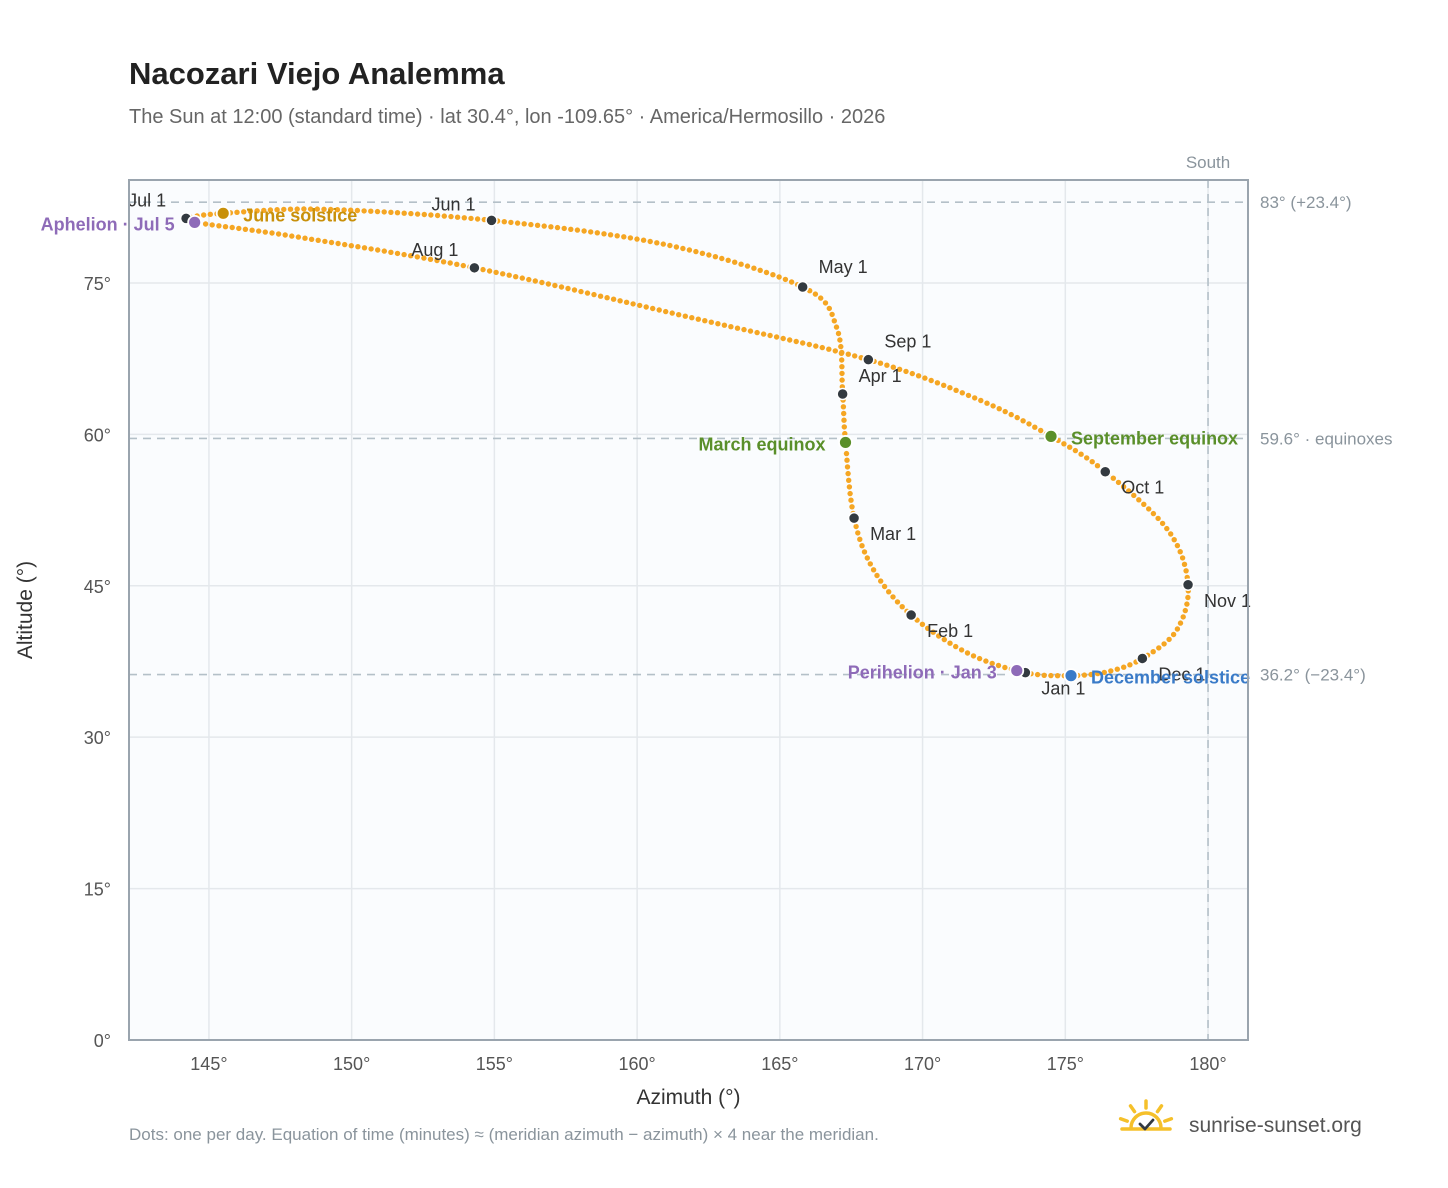 This screenshot has height=1188, width=1448. What do you see at coordinates (208, 1064) in the screenshot?
I see `x-tick-label: 145°` at bounding box center [208, 1064].